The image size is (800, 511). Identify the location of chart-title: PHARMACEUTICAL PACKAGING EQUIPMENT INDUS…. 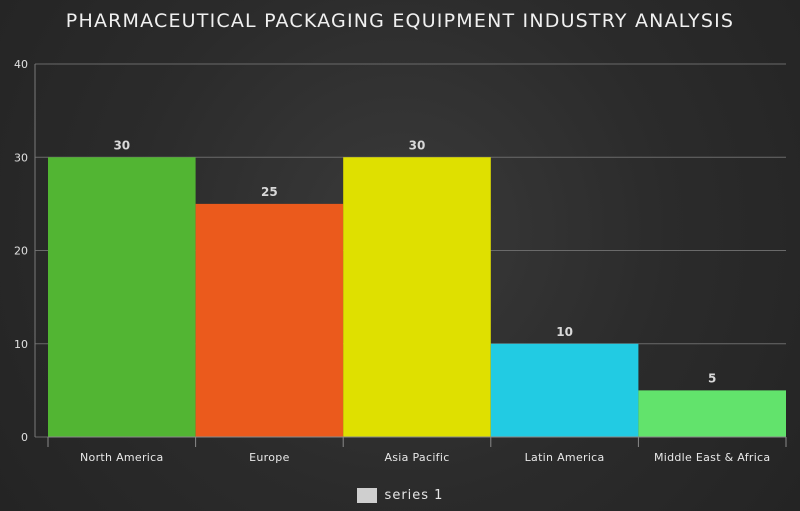
(400, 21).